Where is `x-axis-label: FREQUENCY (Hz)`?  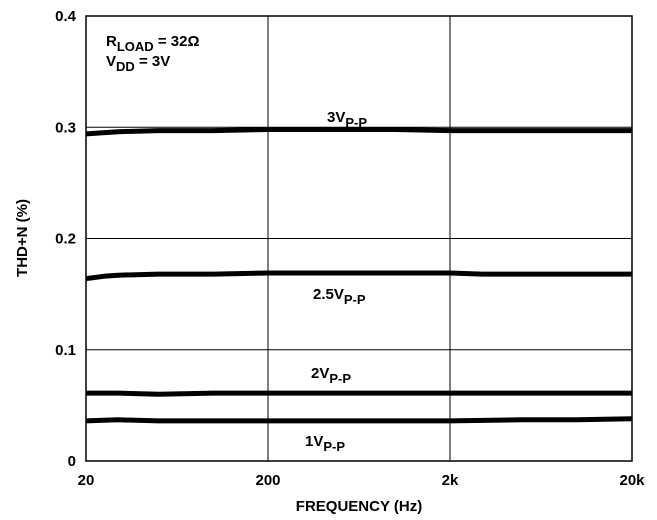 x-axis-label: FREQUENCY (Hz) is located at coordinates (359, 506).